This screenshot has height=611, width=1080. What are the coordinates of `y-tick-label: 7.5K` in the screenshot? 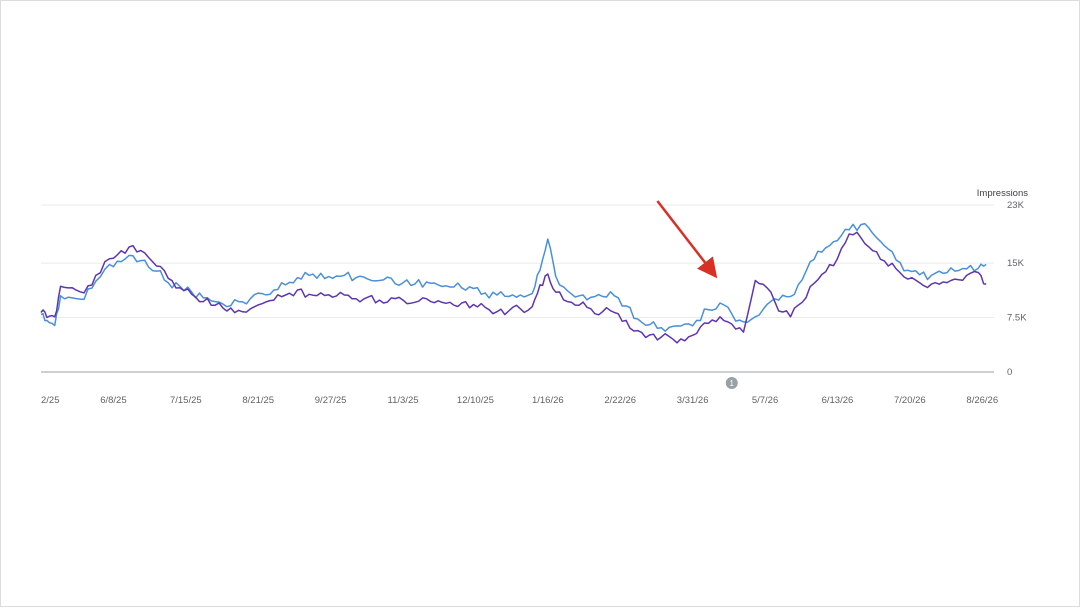 It's located at (1017, 318).